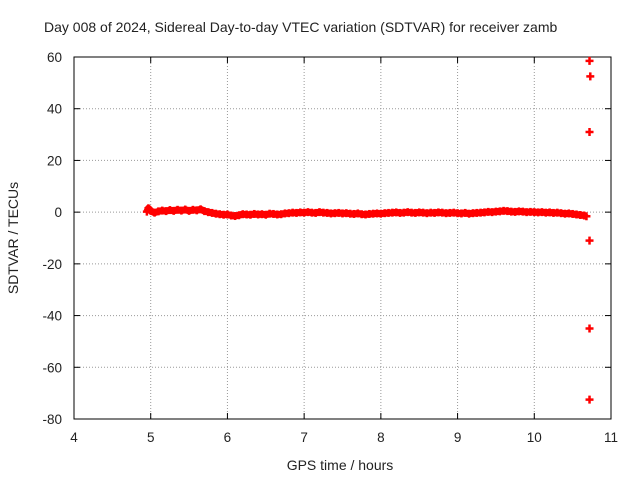  I want to click on x-tick-label: 9, so click(458, 437).